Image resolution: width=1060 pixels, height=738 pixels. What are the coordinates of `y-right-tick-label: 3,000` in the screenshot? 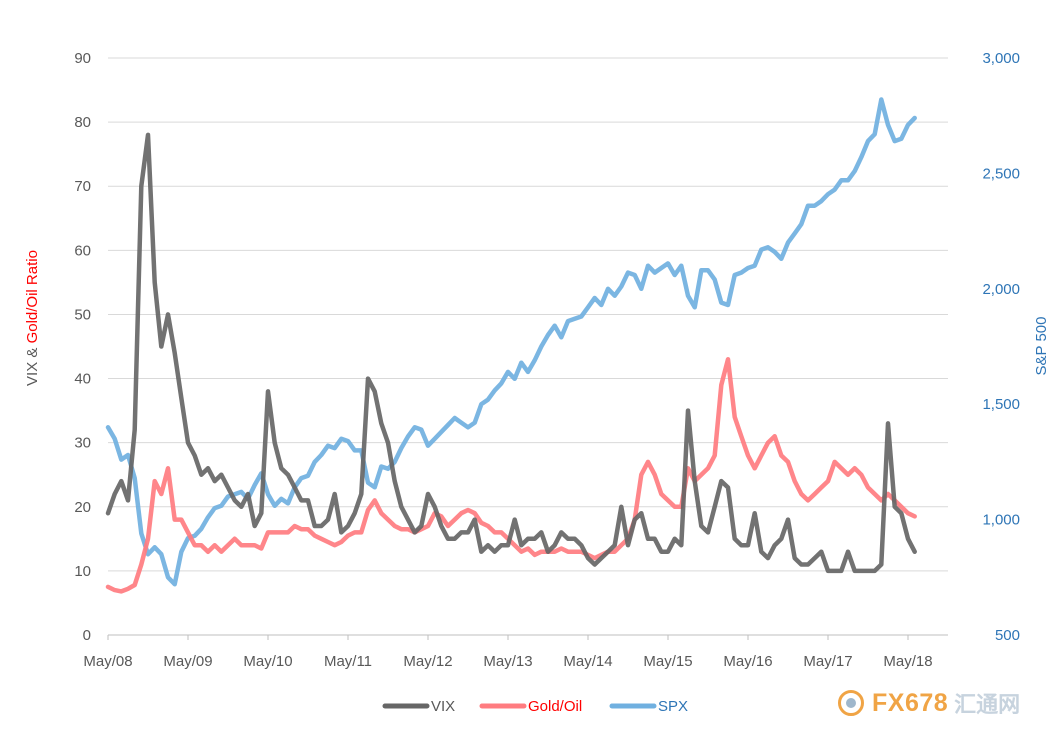 It's located at (1001, 58).